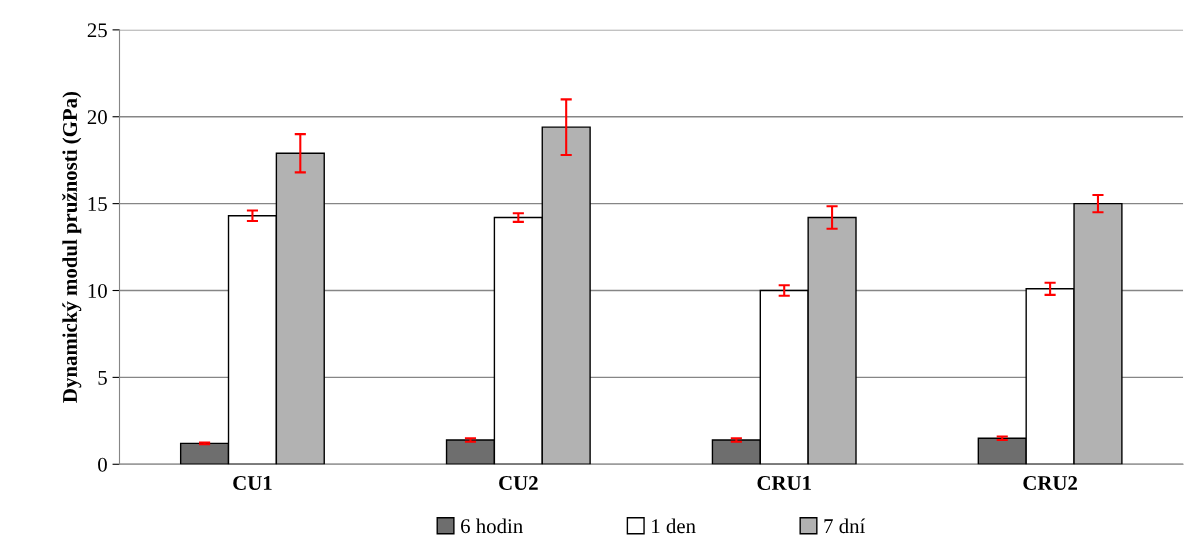 This screenshot has height=543, width=1195. I want to click on x-tick-label: CU2, so click(518, 483).